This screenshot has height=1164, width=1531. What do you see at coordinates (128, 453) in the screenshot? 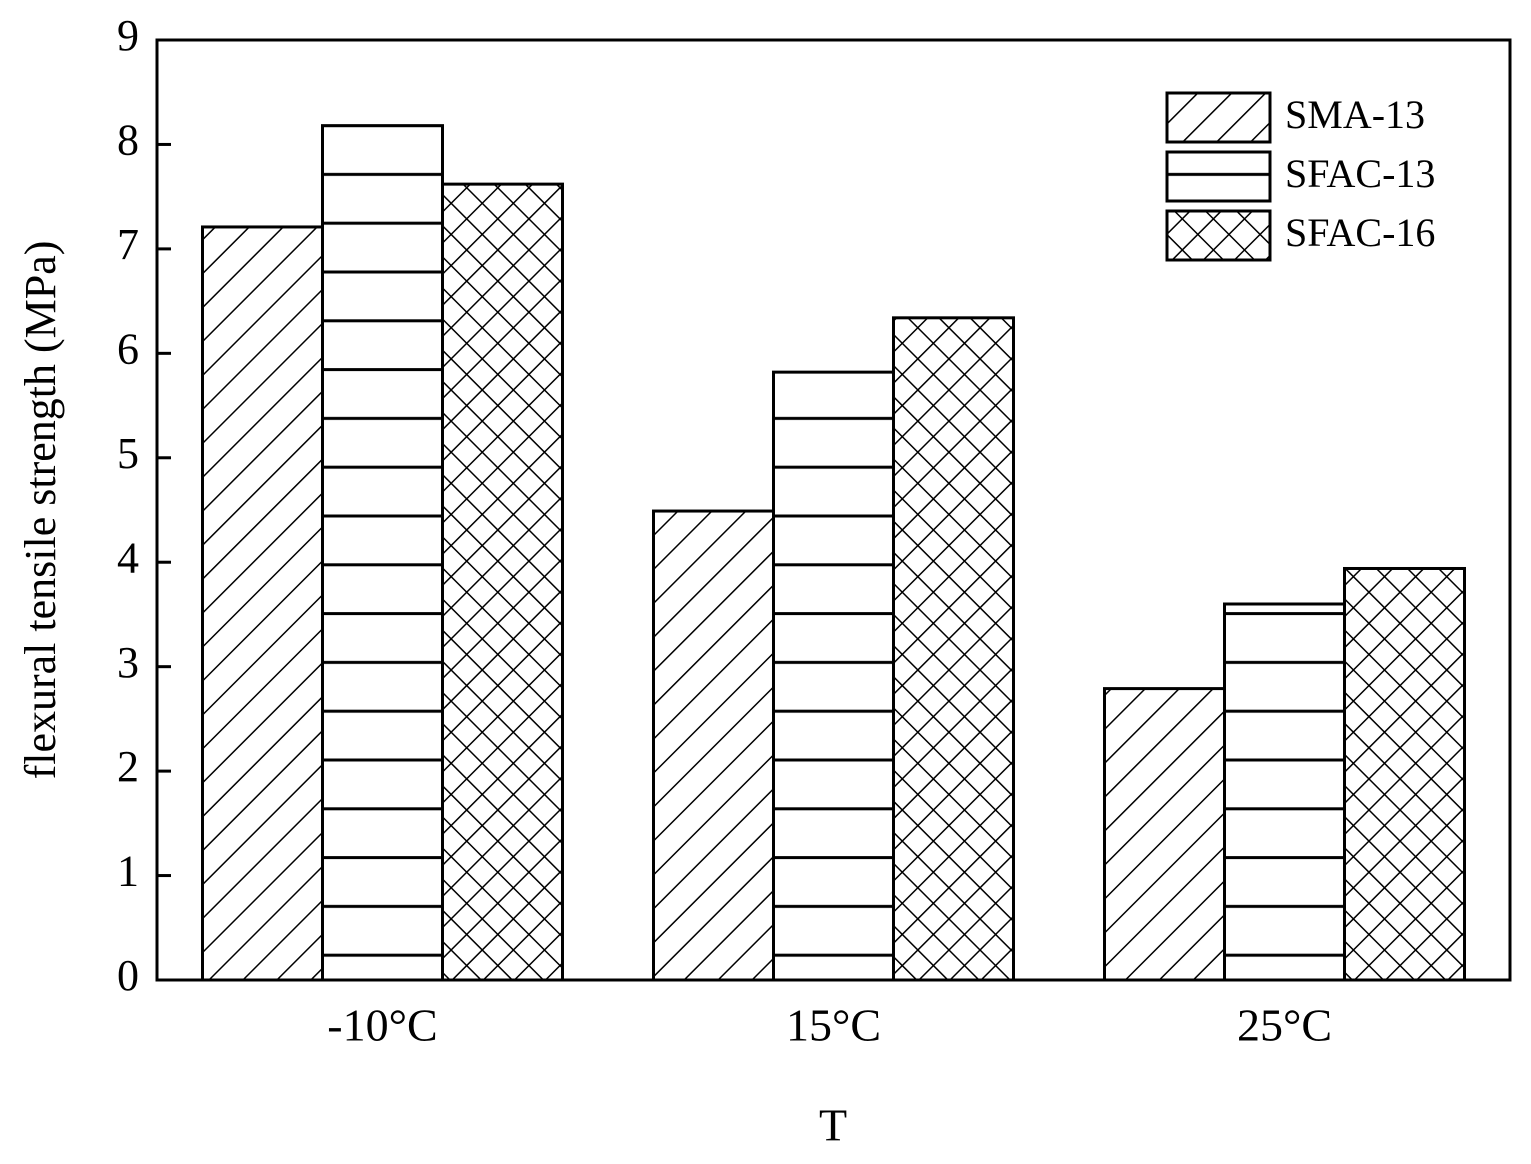
I see `y-tick-label: 5` at bounding box center [128, 453].